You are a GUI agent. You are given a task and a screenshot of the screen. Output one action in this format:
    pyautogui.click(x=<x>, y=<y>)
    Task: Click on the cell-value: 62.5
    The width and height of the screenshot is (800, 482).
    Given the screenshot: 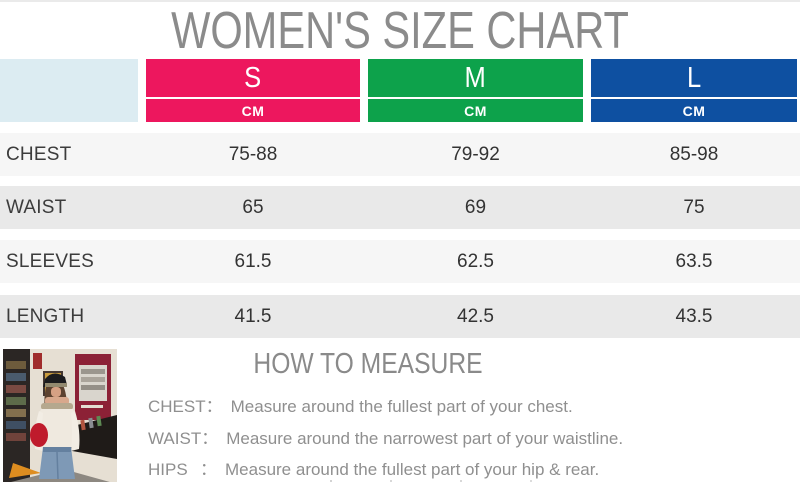 What is the action you would take?
    pyautogui.click(x=475, y=261)
    